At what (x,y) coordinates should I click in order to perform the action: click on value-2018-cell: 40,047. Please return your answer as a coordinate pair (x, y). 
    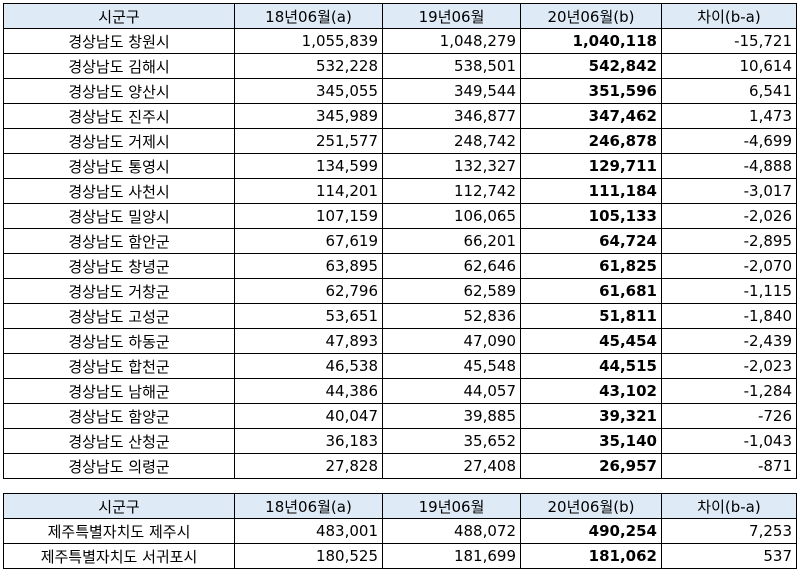
    Looking at the image, I should click on (308, 416).